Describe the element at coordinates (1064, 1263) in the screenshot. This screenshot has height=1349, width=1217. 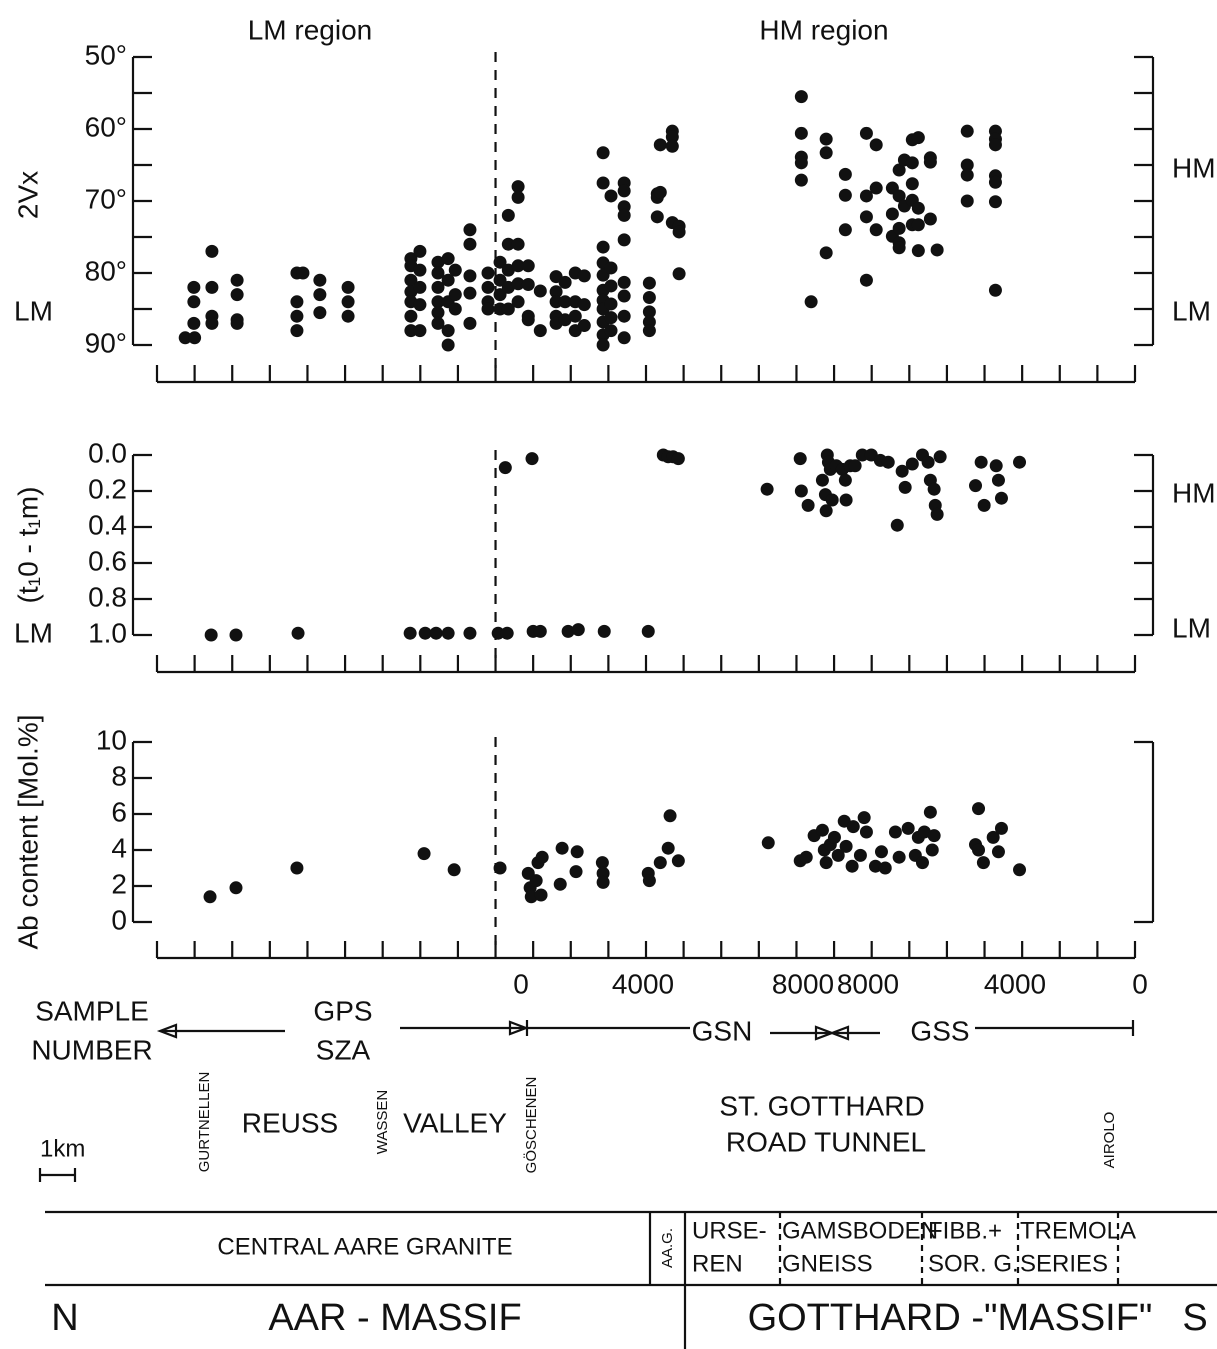
I see `unit: SERIES` at that location.